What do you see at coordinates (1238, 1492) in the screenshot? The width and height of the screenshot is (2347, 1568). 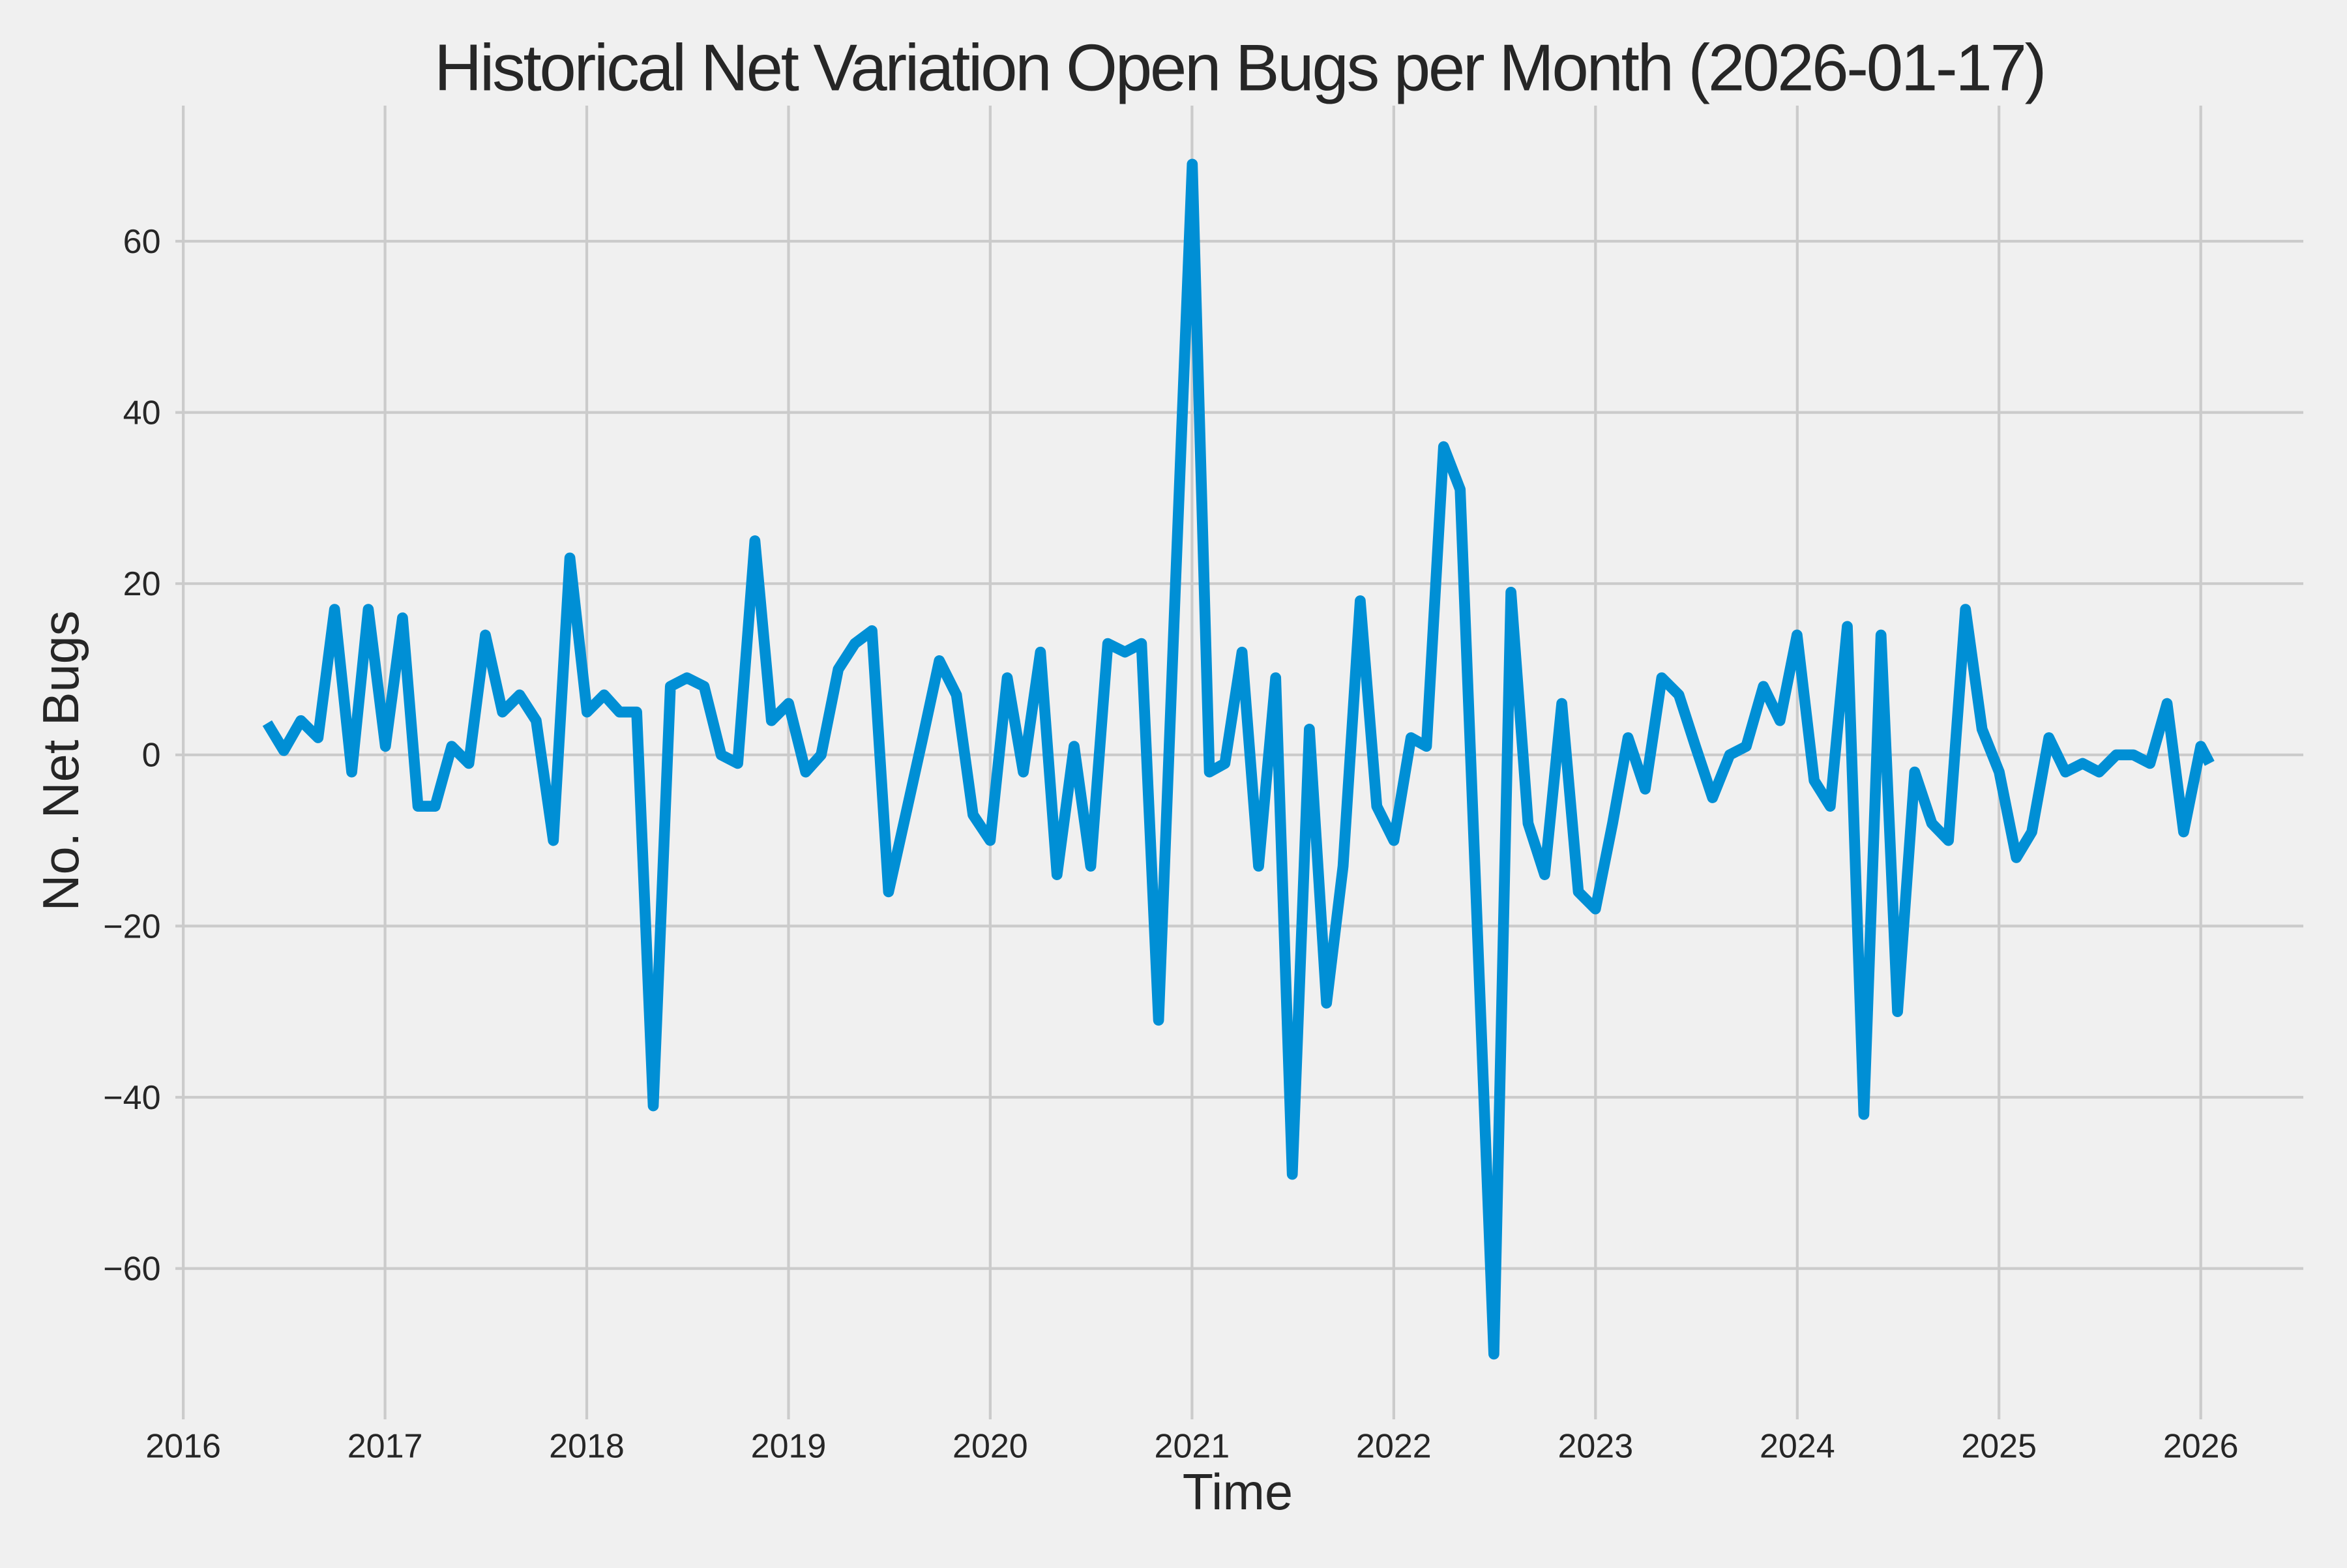 I see `svg-text: Time` at bounding box center [1238, 1492].